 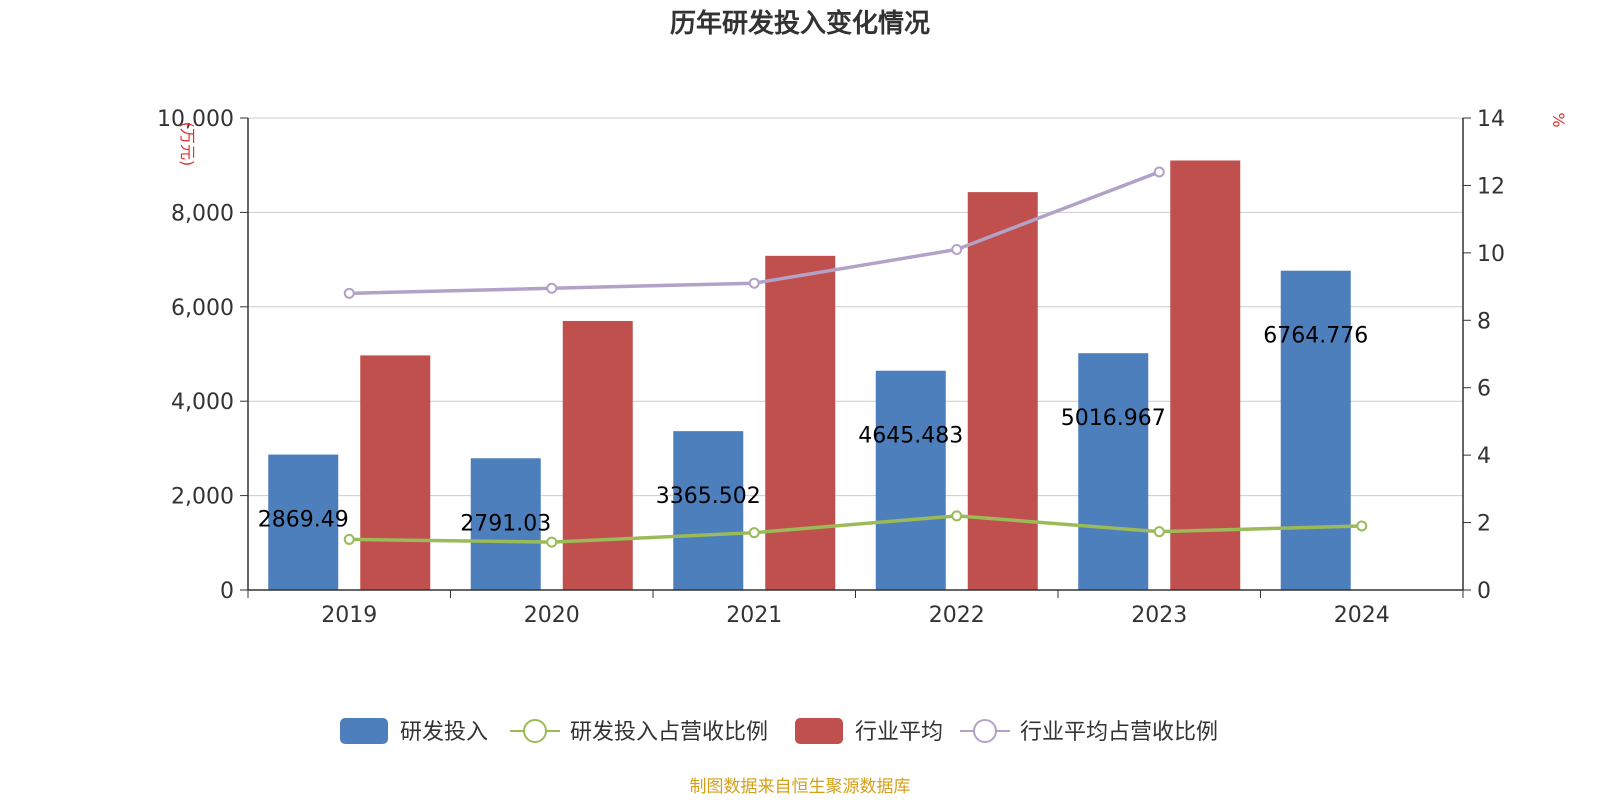 What do you see at coordinates (957, 615) in the screenshot?
I see `x-tick-label: 2022` at bounding box center [957, 615].